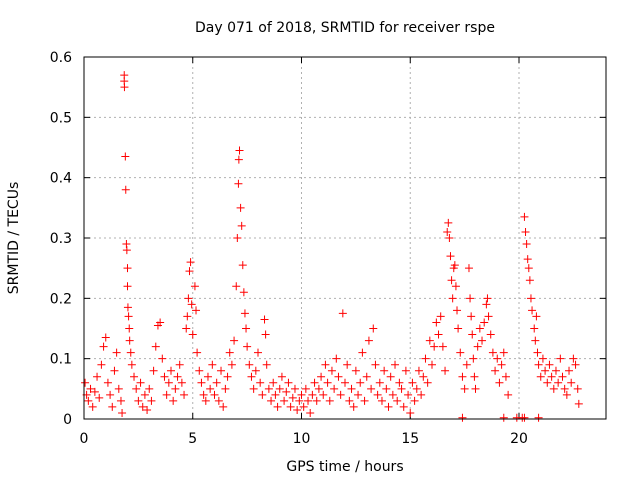 The image size is (640, 480). Describe the element at coordinates (61, 239) in the screenshot. I see `y-tick-label: 0.3` at that location.